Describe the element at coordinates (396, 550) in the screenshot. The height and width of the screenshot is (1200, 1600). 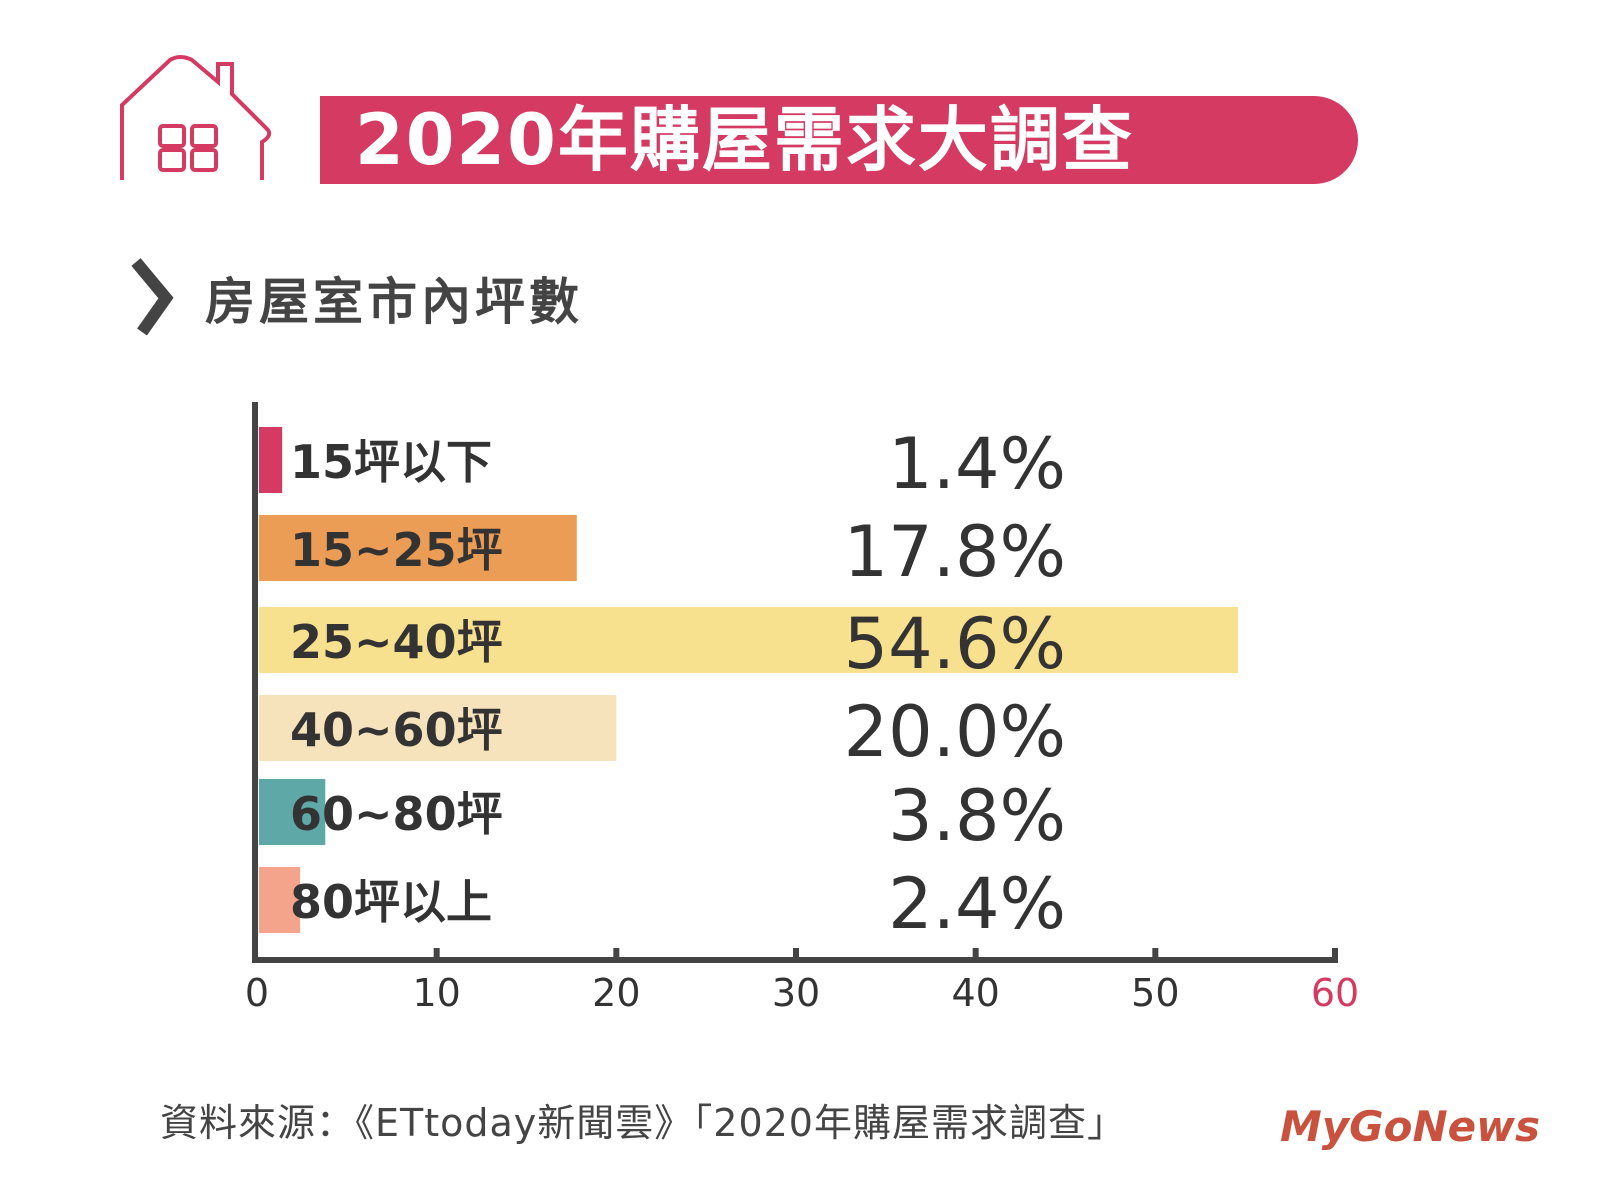
I see `category-label: 15~25坪` at that location.